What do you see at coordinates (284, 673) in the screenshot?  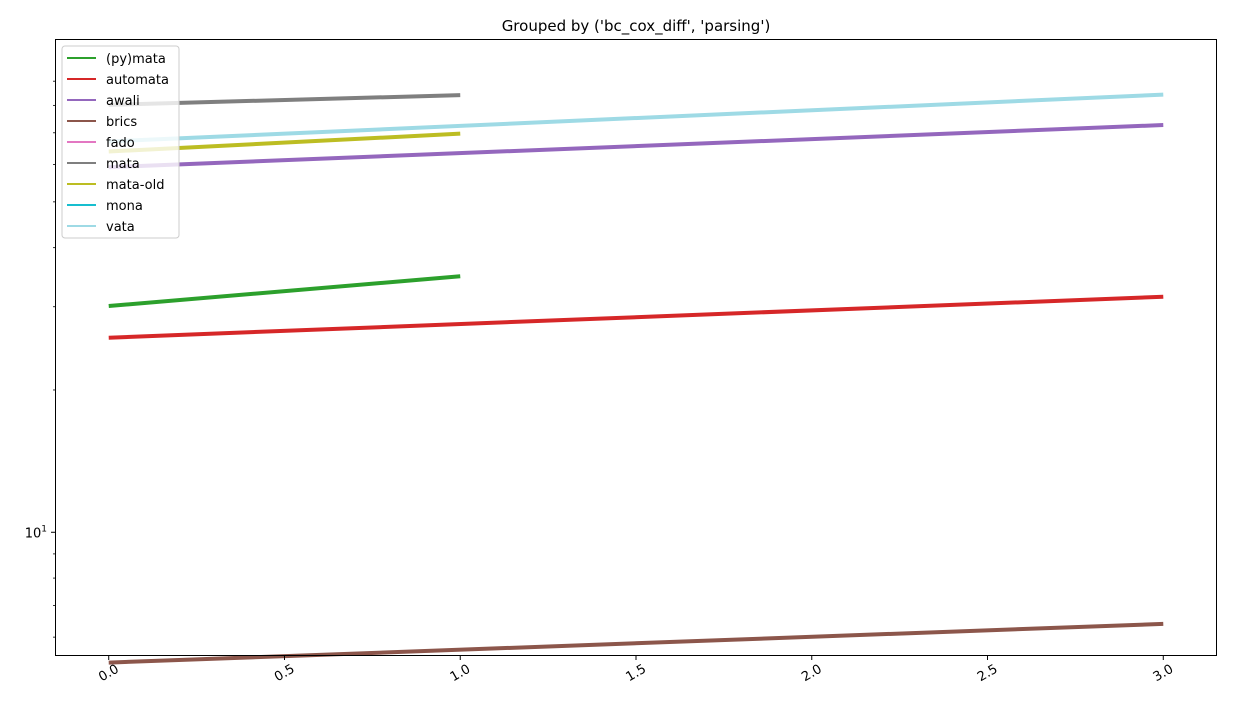 I see `x-tick-label-1: 0.5` at bounding box center [284, 673].